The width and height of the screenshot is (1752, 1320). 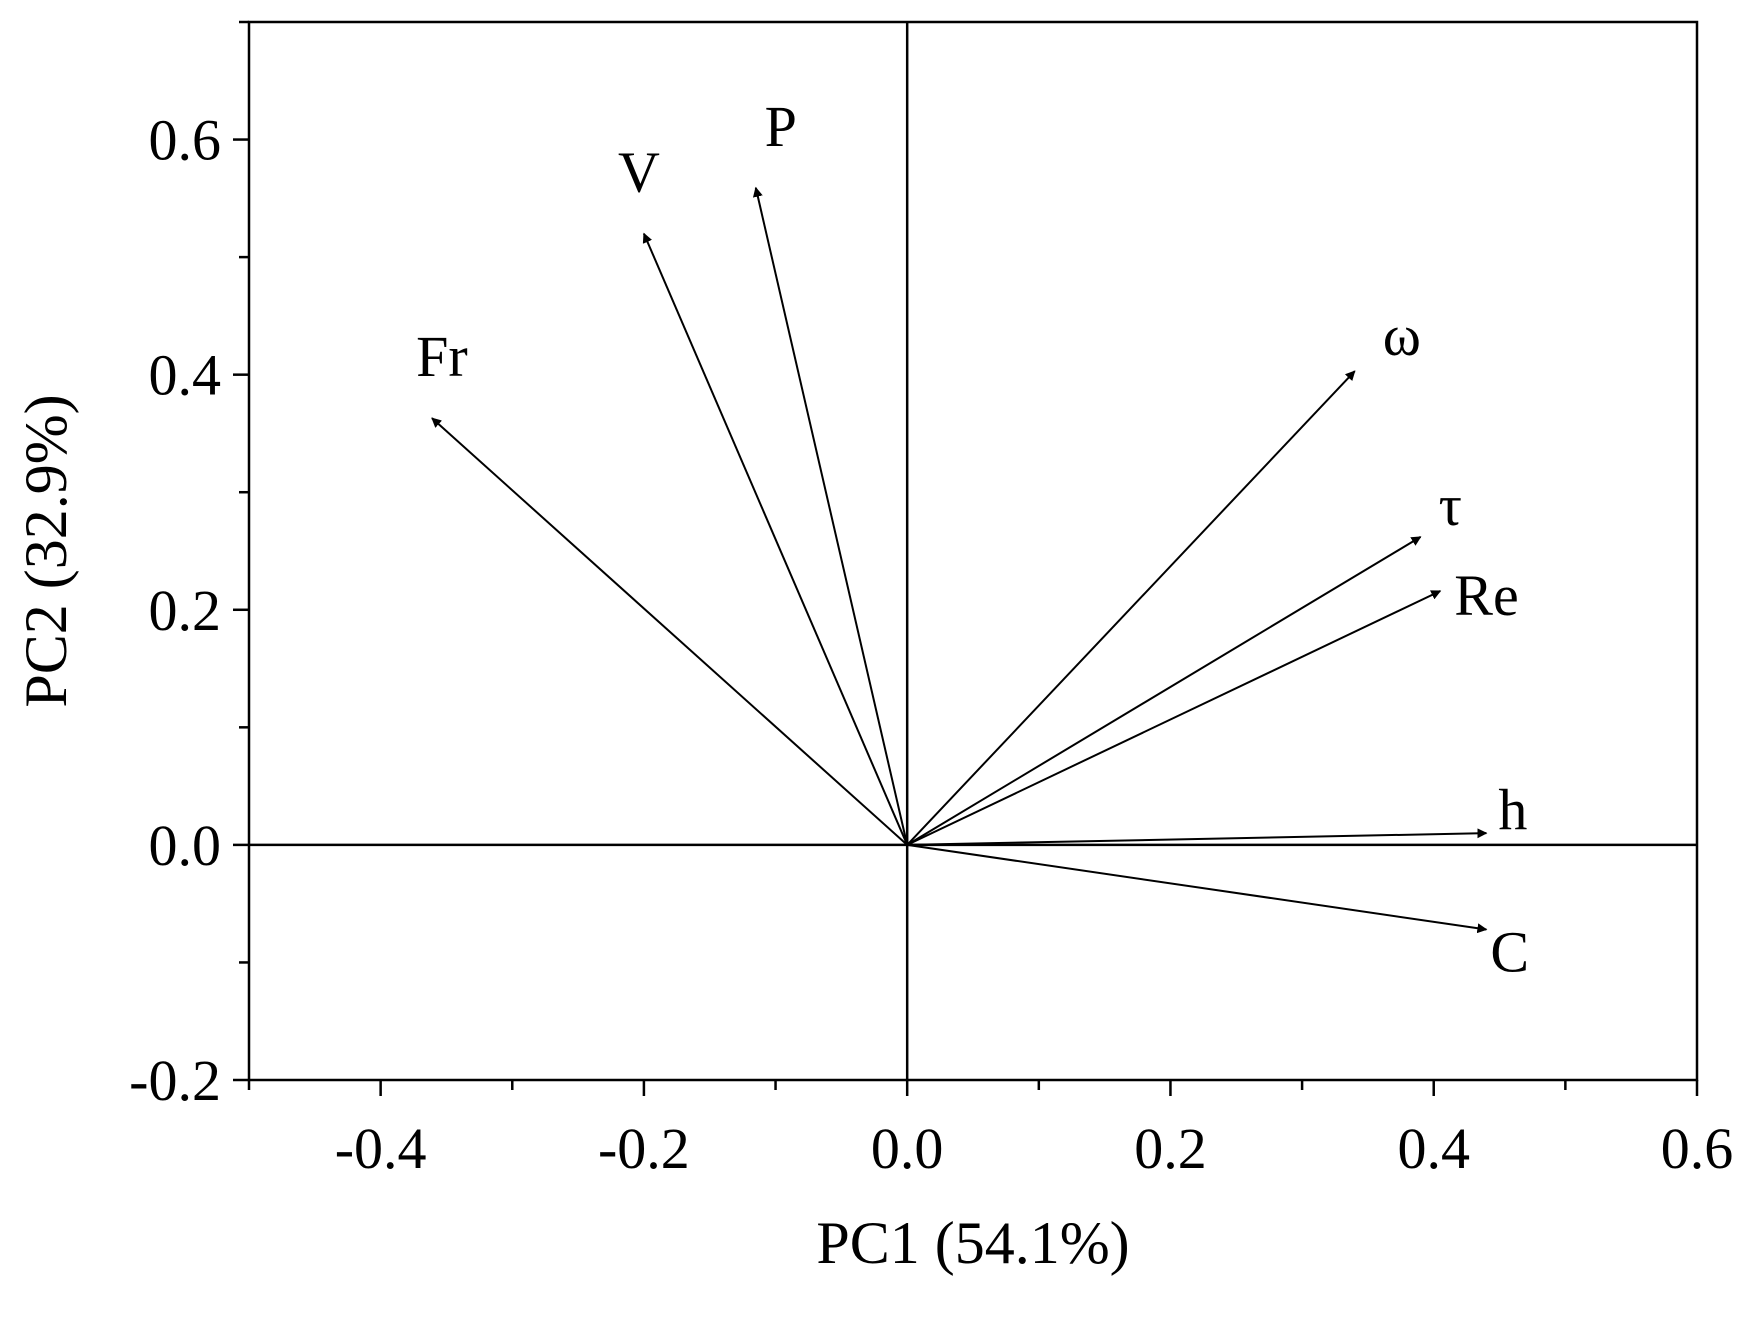 I want to click on vector-arrow-V, so click(x=775, y=539).